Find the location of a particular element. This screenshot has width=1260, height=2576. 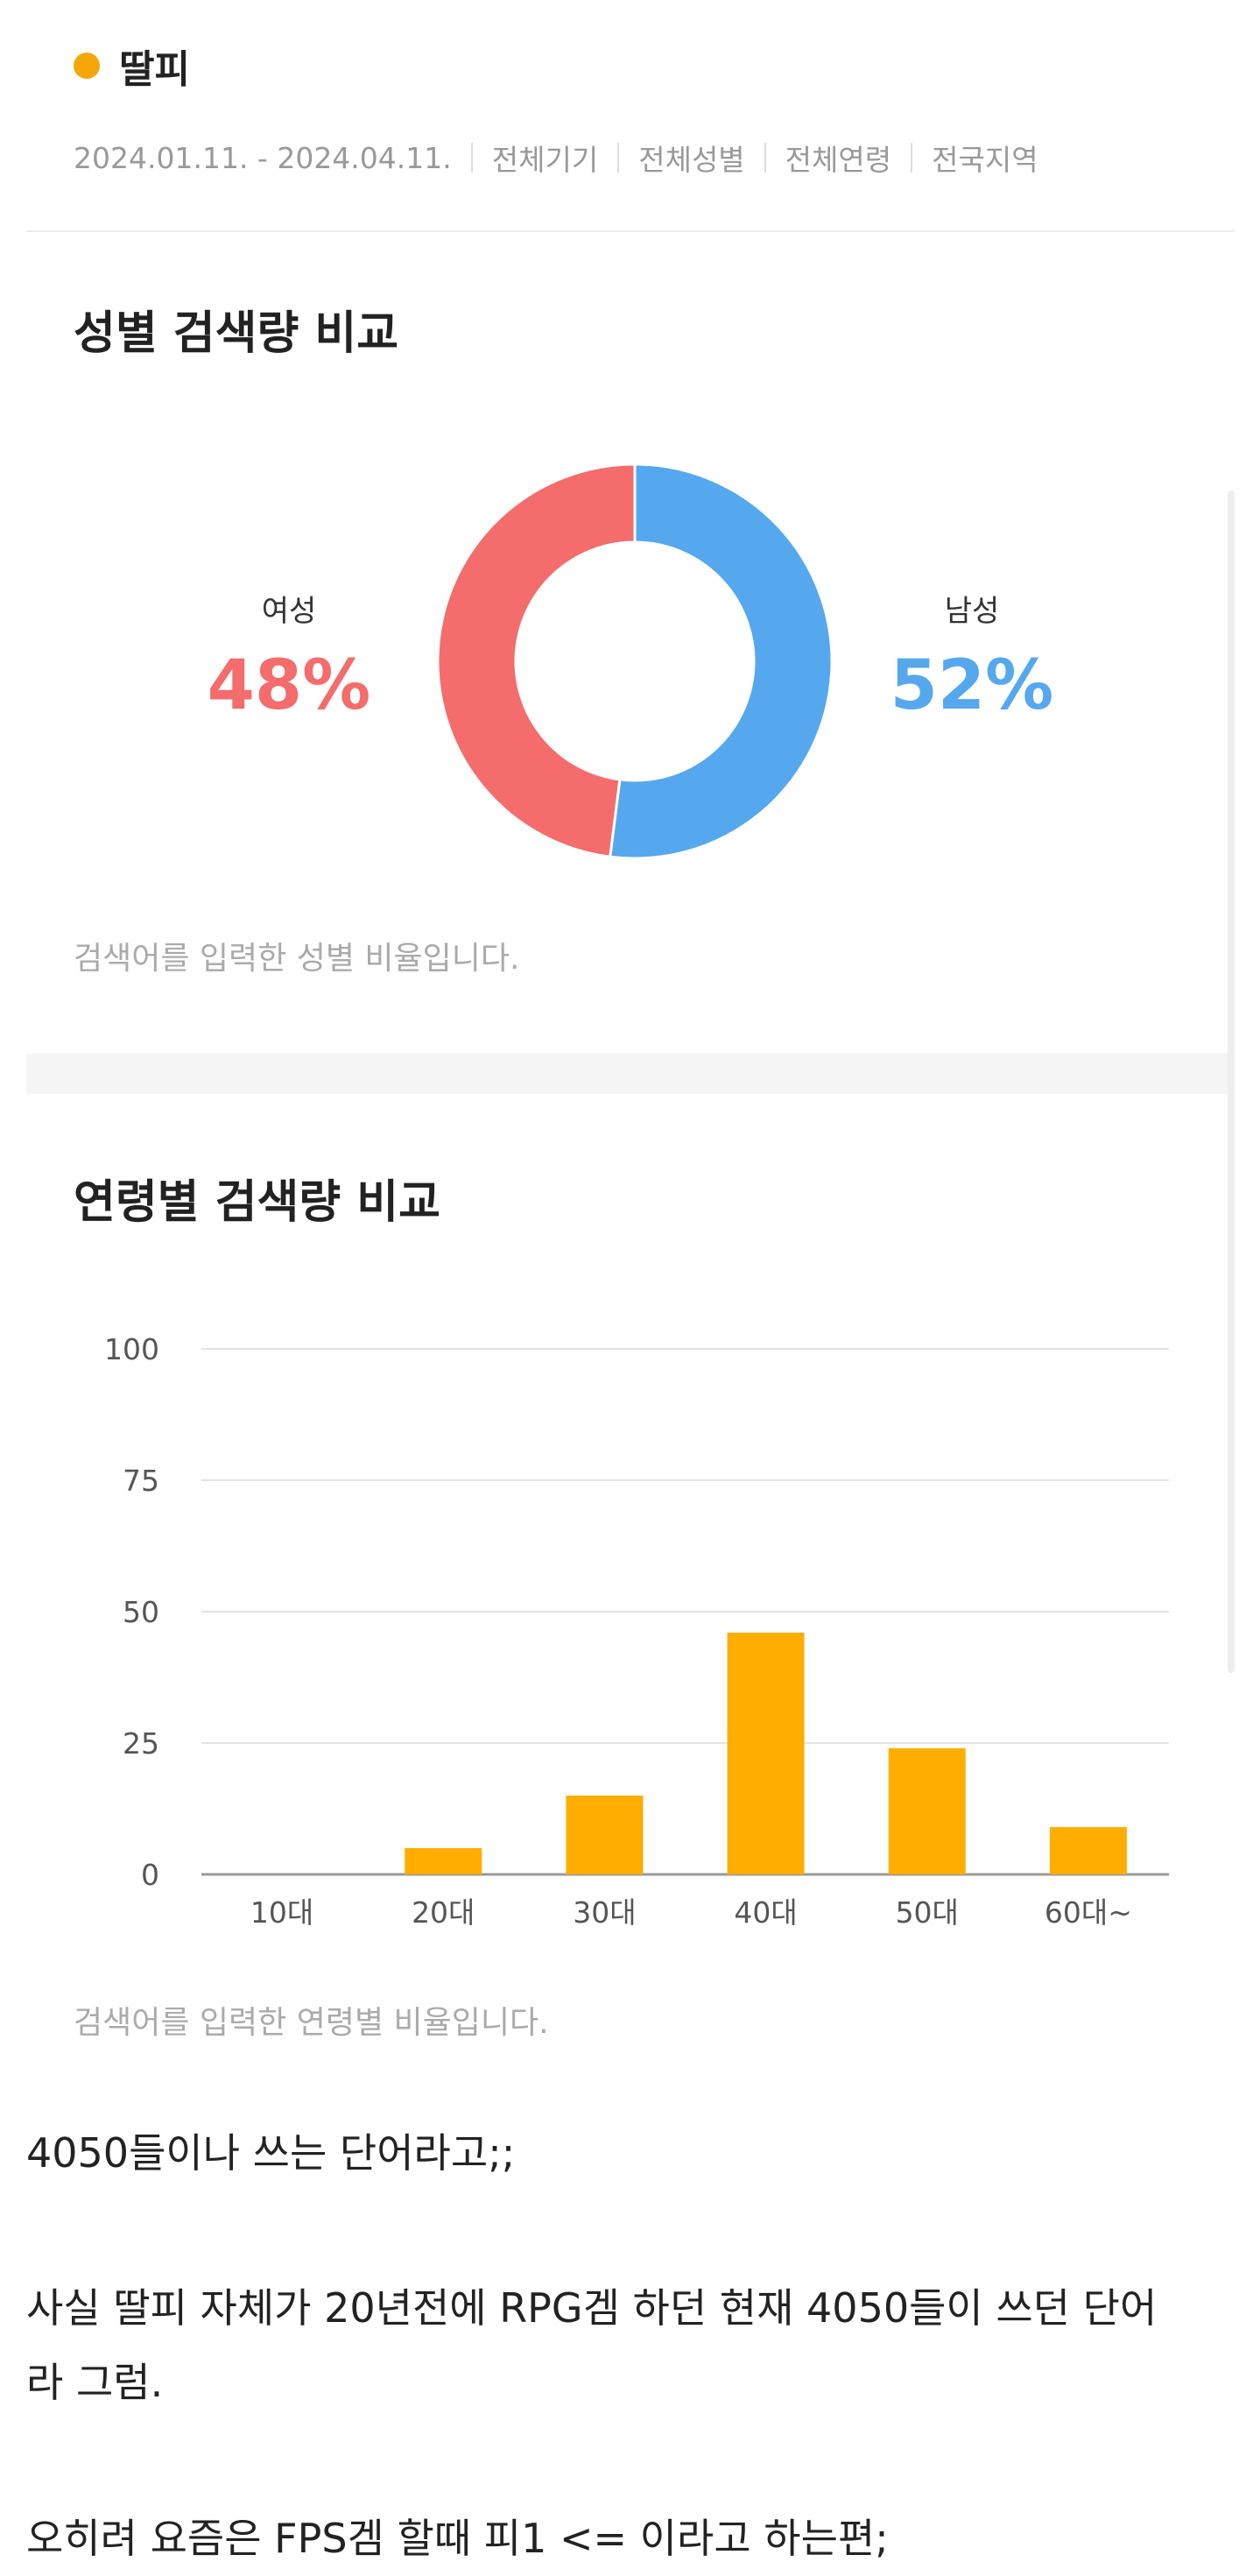

divider is located at coordinates (630, 231).